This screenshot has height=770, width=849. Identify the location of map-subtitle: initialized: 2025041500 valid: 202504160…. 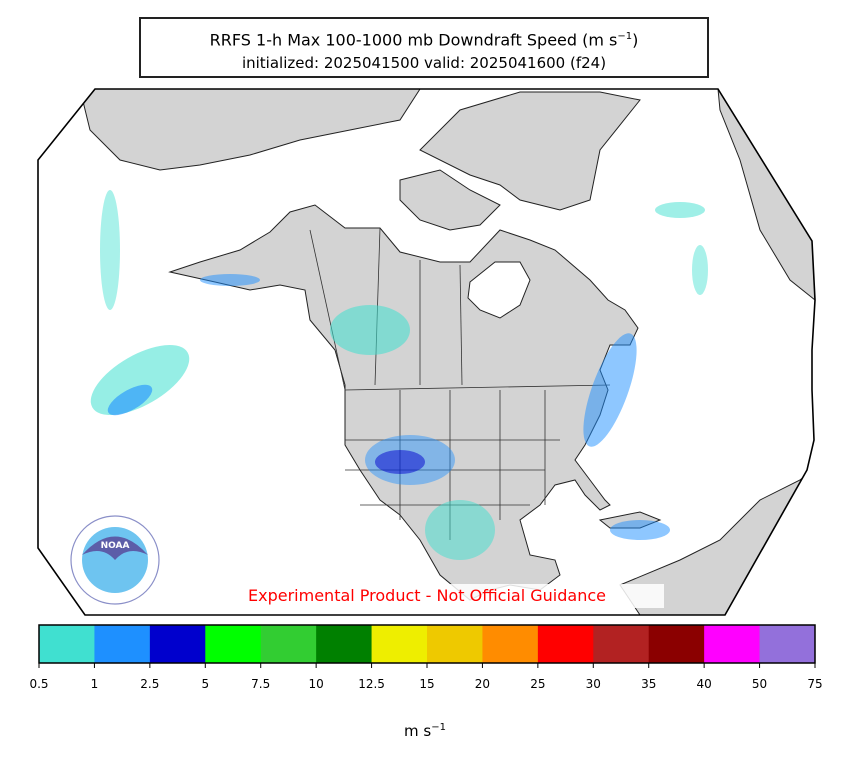
(424, 63).